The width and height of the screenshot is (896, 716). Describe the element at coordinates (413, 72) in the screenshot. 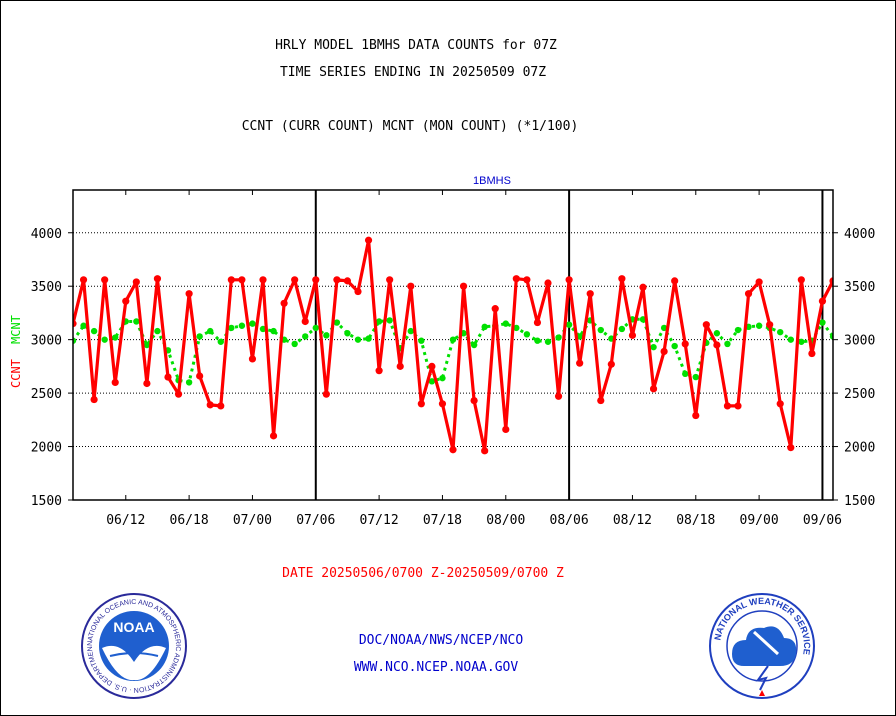

I see `chart-title-line2: TIME SERIES ENDING IN 20250509 07Z` at that location.